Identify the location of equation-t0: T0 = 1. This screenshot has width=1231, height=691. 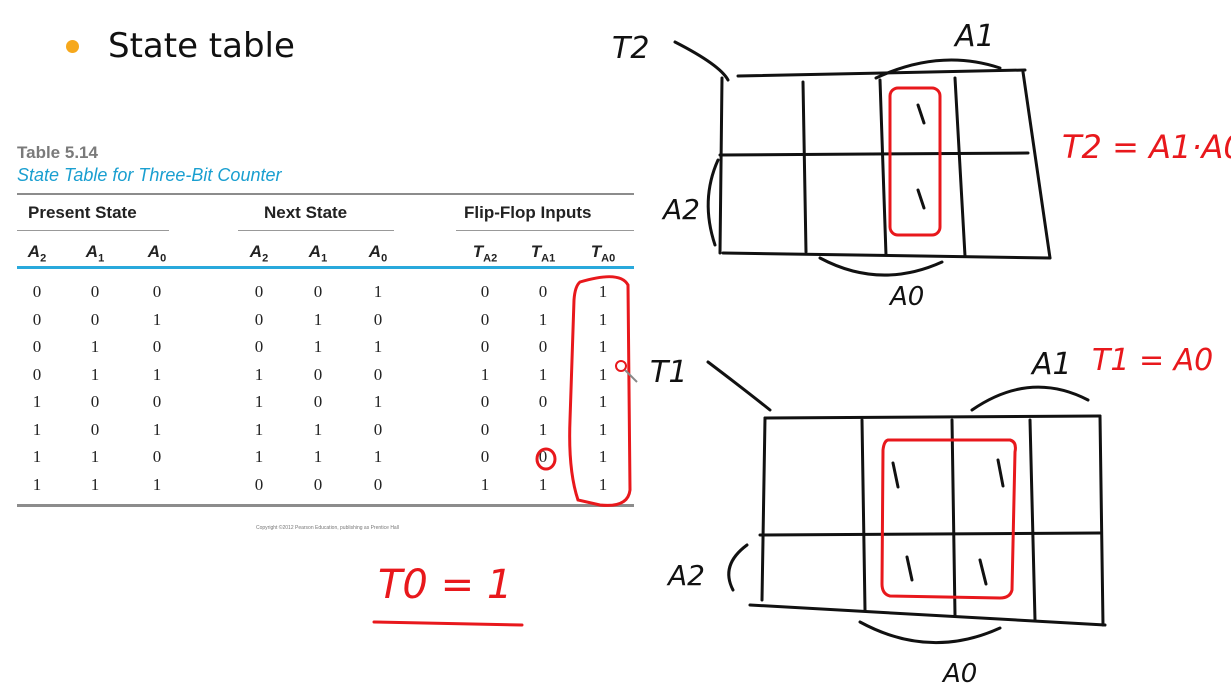
(445, 585).